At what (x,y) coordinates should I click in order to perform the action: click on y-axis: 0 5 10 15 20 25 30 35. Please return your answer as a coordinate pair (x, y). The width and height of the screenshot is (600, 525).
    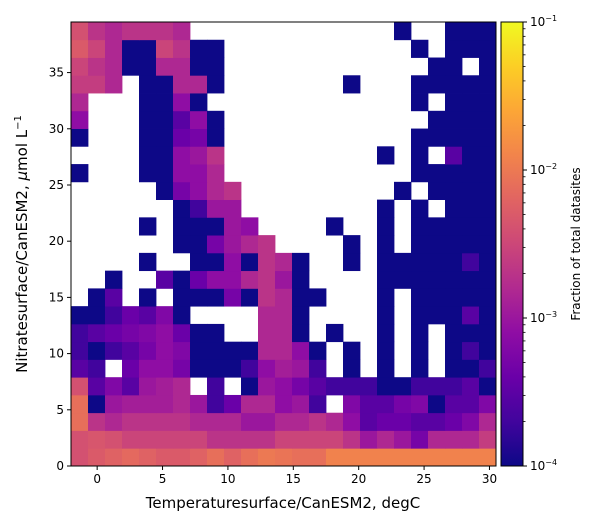
    Looking at the image, I should click on (60, 269).